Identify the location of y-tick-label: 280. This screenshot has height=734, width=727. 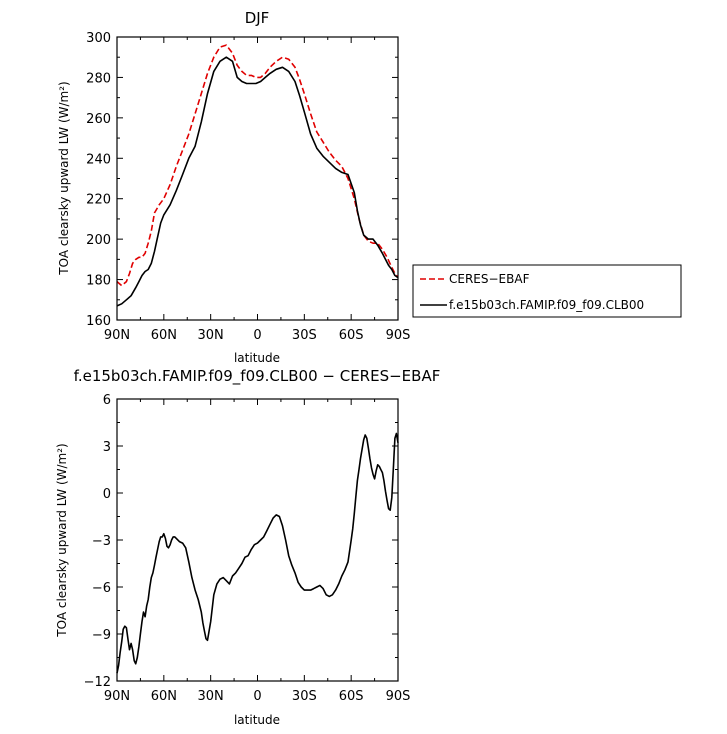
(98, 78).